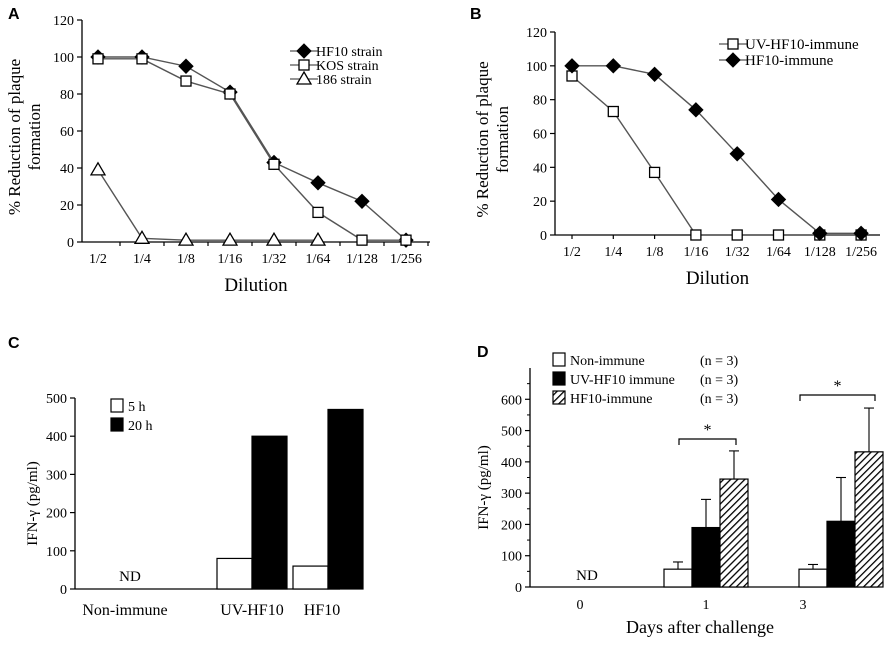  What do you see at coordinates (14, 343) in the screenshot?
I see `panel-letter-c: C` at bounding box center [14, 343].